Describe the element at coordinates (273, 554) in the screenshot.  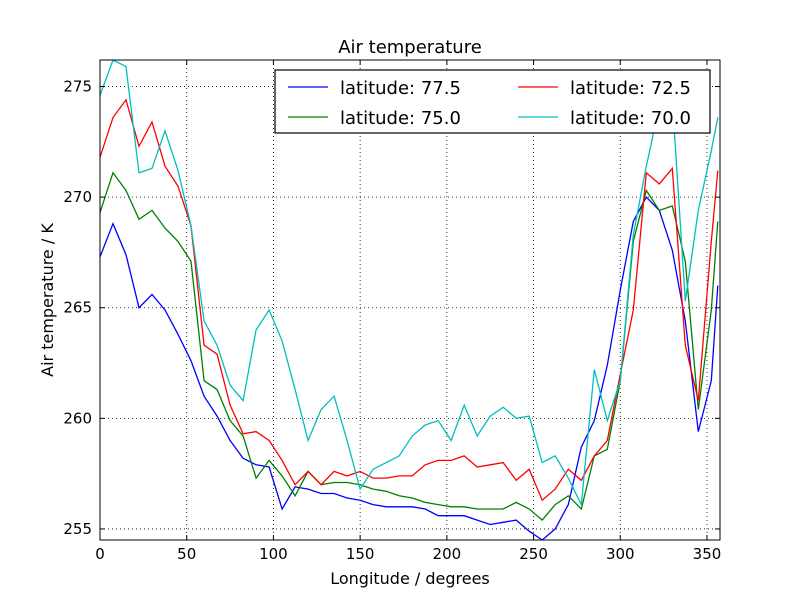
I see `x-tick-label: 100` at that location.